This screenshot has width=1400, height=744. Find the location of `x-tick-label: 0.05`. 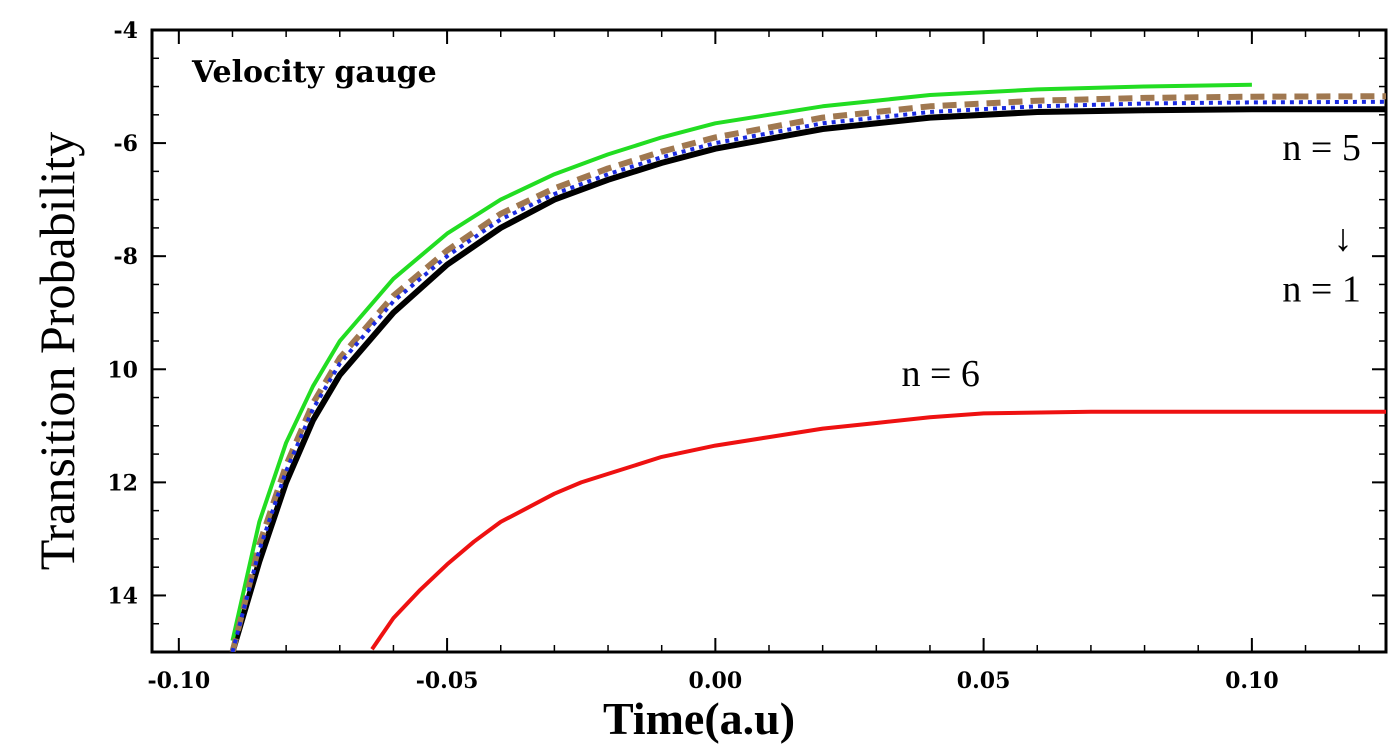

x-tick-label: 0.05 is located at coordinates (984, 681).